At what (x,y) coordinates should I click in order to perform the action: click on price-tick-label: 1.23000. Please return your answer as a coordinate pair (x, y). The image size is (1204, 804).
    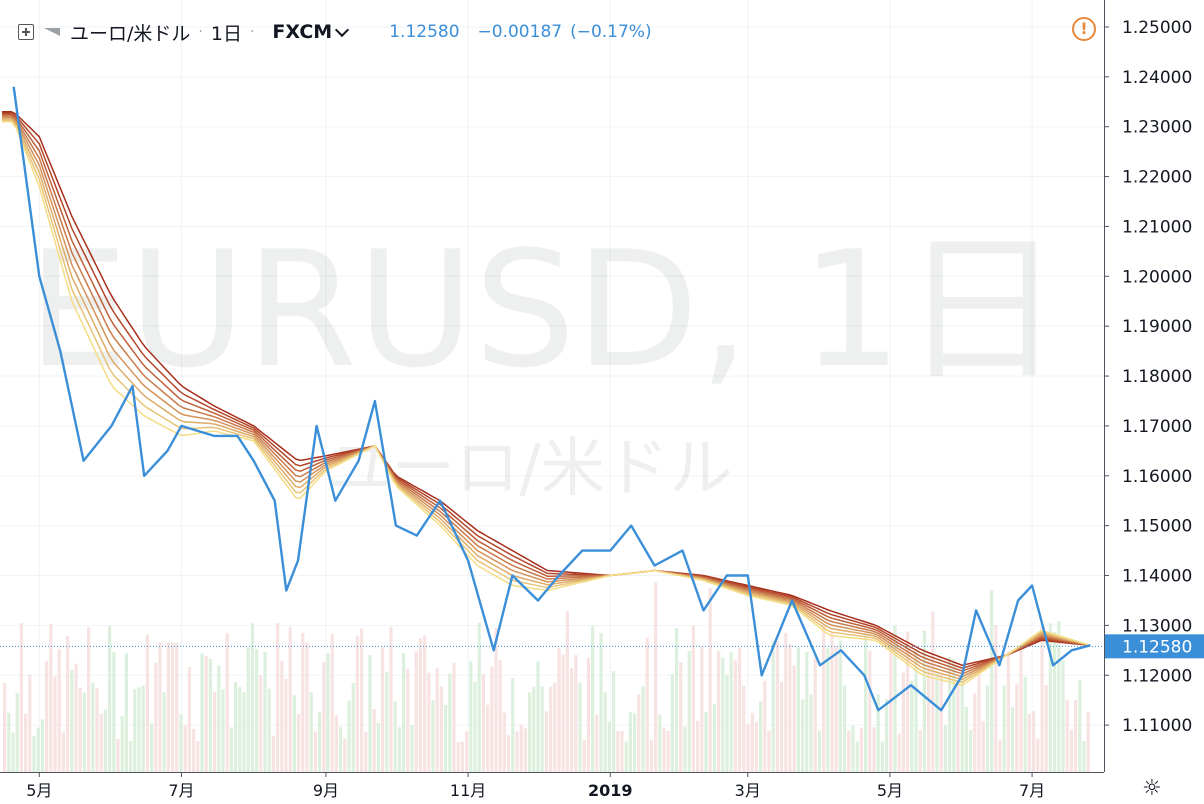
    Looking at the image, I should click on (1157, 128).